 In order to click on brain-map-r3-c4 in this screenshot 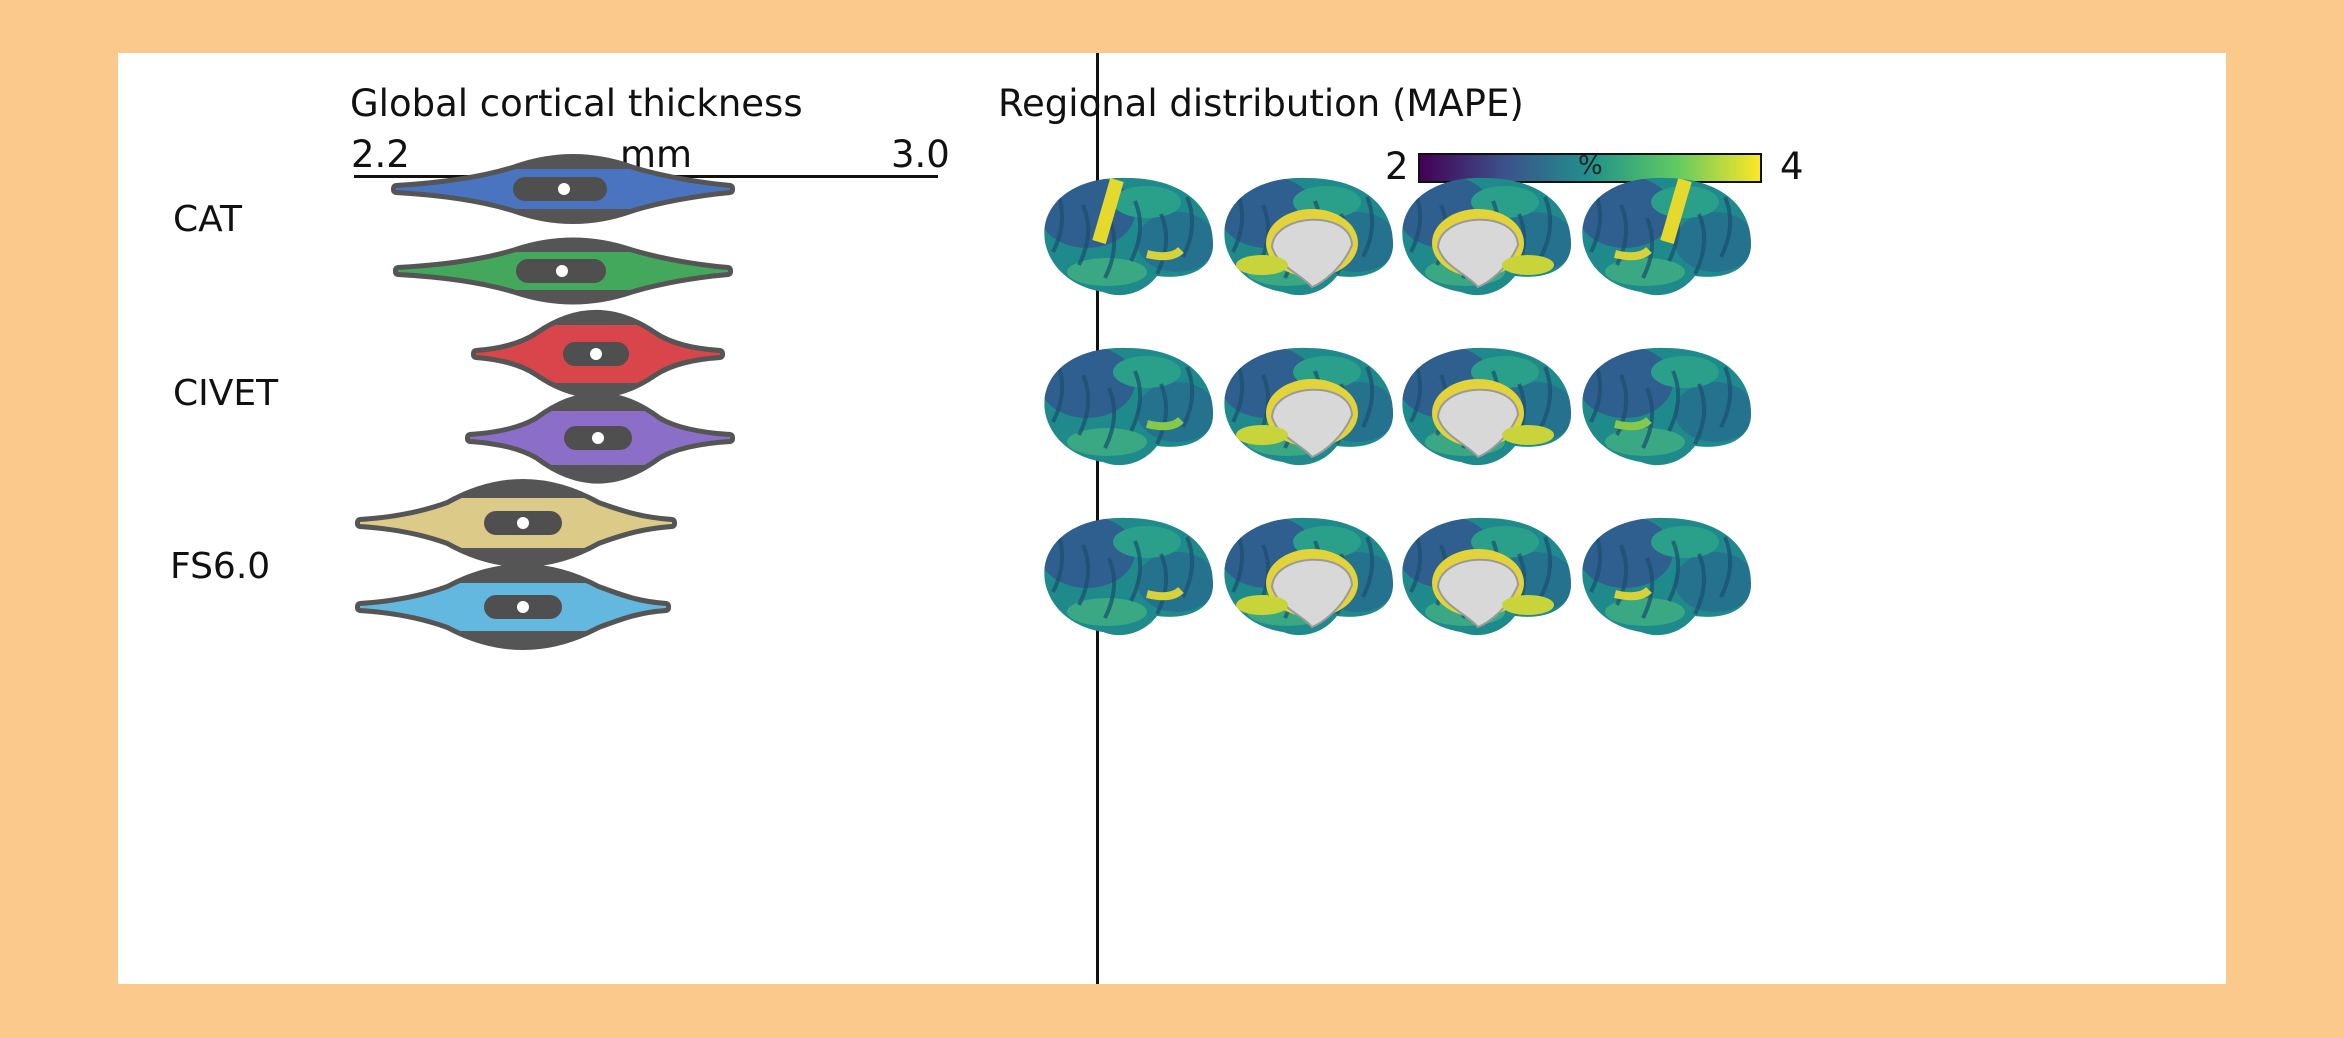, I will do `click(1666, 576)`.